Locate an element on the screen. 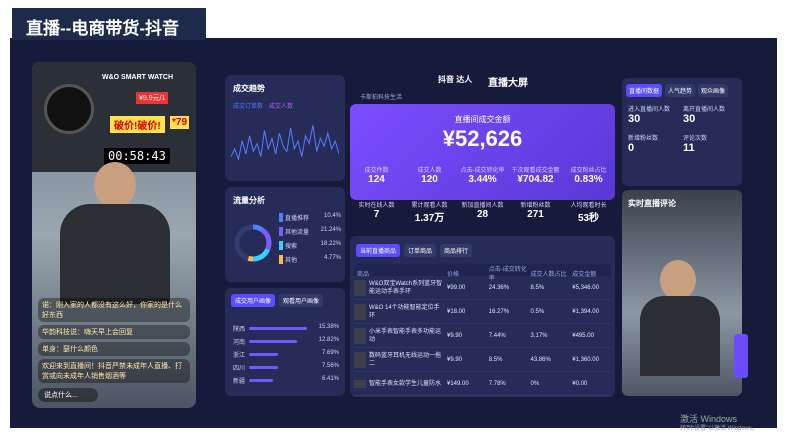 The width and height of the screenshot is (789, 436). cell: ¥18.00 is located at coordinates (456, 311).